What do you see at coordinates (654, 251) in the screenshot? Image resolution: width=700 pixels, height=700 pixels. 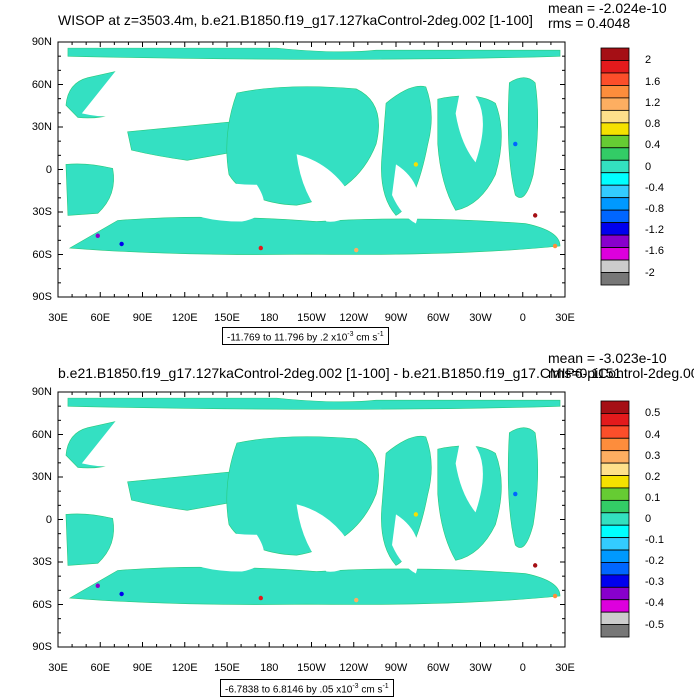 I see `panel1-colorbar-label: -1.6` at bounding box center [654, 251].